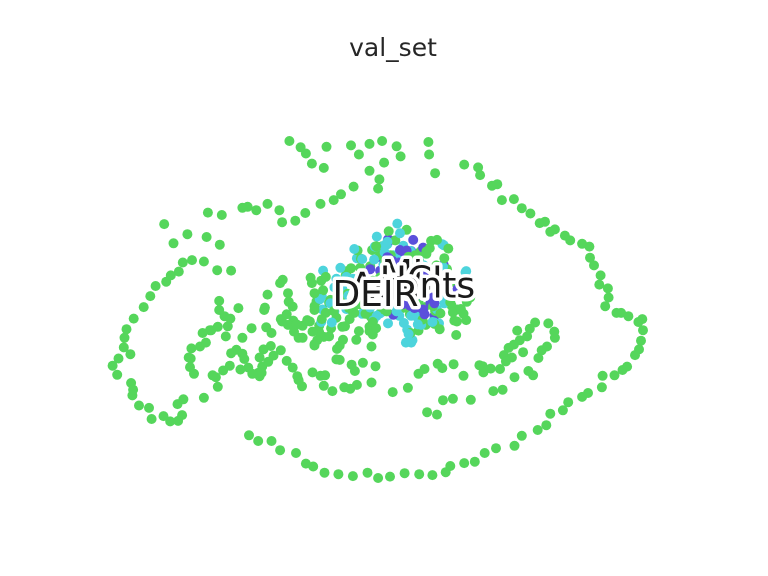 This screenshot has height=576, width=768. I want to click on cluster-label-deir: DEIR, so click(375, 294).